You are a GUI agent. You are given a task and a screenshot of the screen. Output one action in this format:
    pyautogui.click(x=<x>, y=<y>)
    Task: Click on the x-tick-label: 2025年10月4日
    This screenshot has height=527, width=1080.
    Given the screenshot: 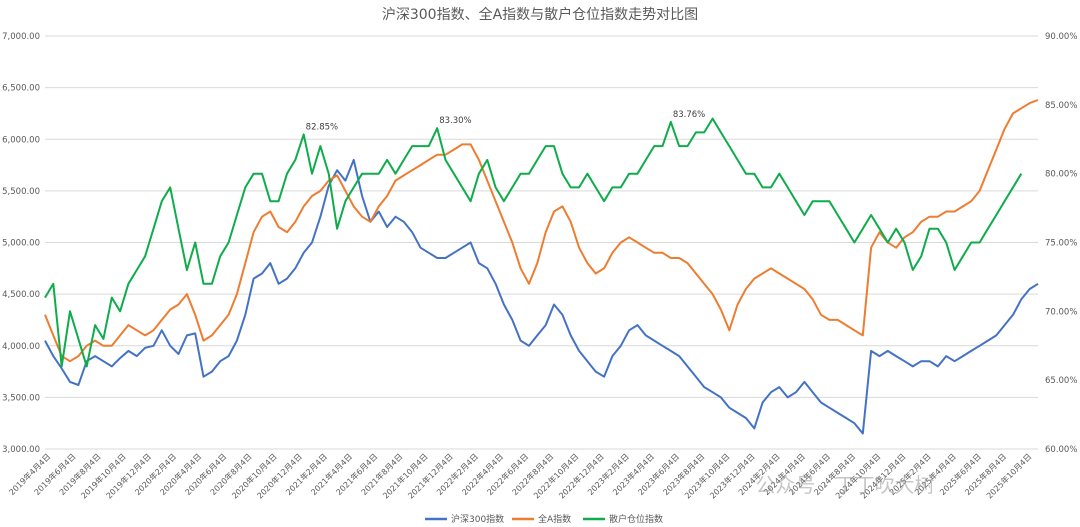 What is the action you would take?
    pyautogui.click(x=1008, y=475)
    